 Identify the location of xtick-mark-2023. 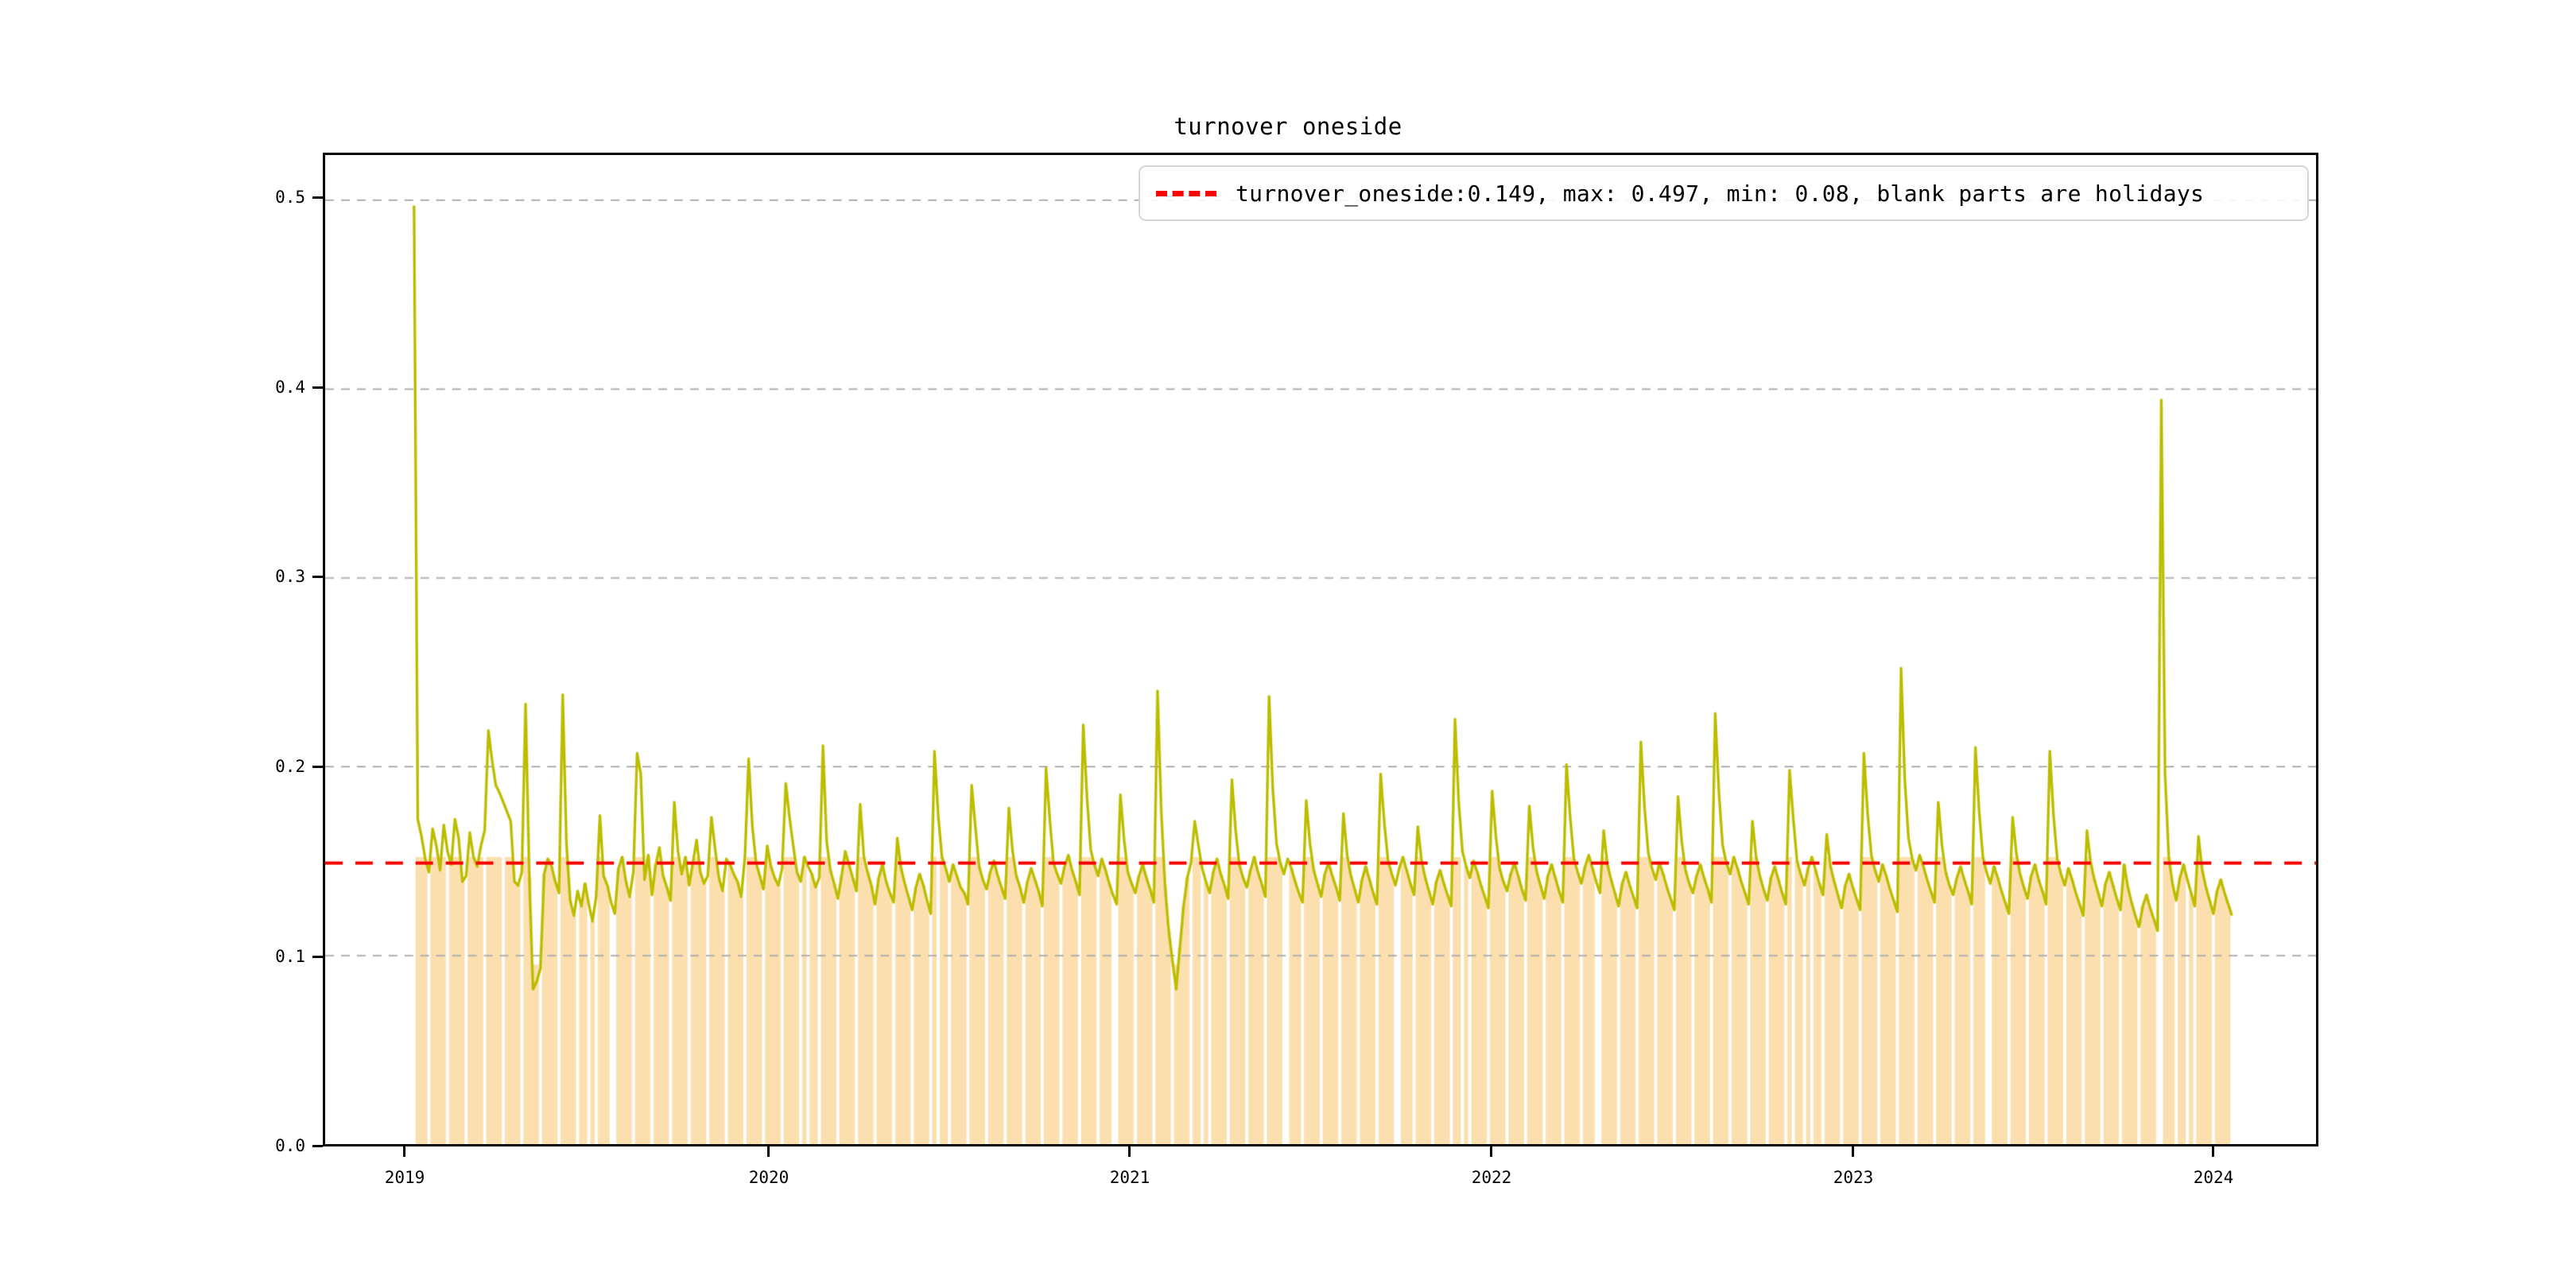
(1853, 1151).